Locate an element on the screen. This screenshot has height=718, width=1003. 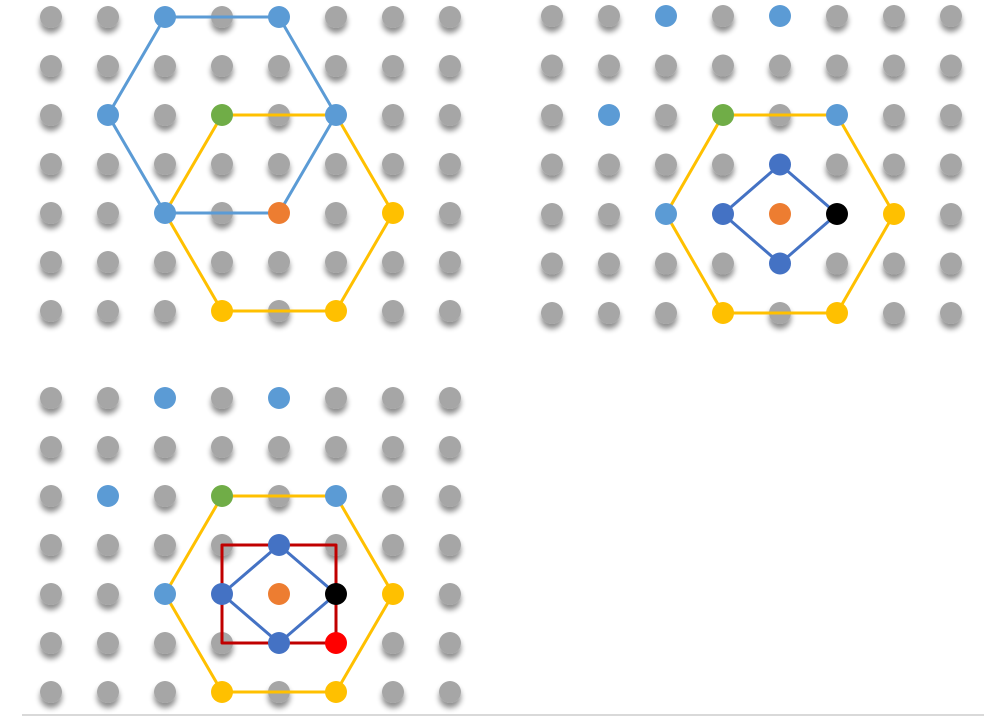
red-point is located at coordinates (336, 643).